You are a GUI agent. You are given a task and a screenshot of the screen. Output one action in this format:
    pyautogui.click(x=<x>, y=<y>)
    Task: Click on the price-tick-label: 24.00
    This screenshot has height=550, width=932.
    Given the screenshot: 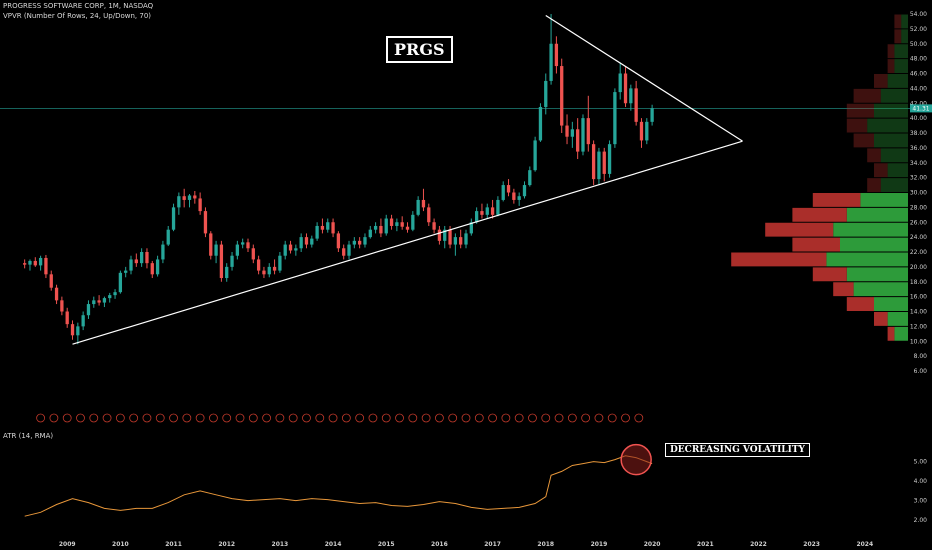 What is the action you would take?
    pyautogui.click(x=918, y=237)
    